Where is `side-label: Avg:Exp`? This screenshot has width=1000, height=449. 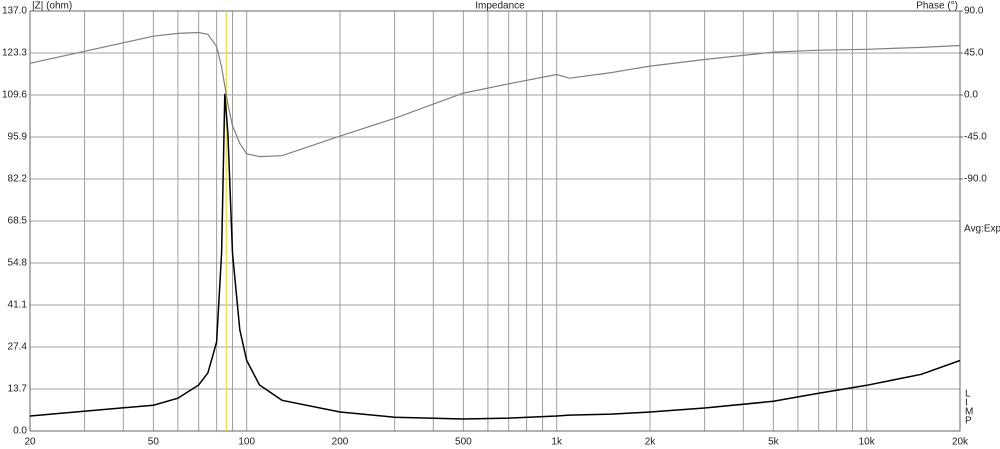
side-label: Avg:Exp is located at coordinates (982, 229).